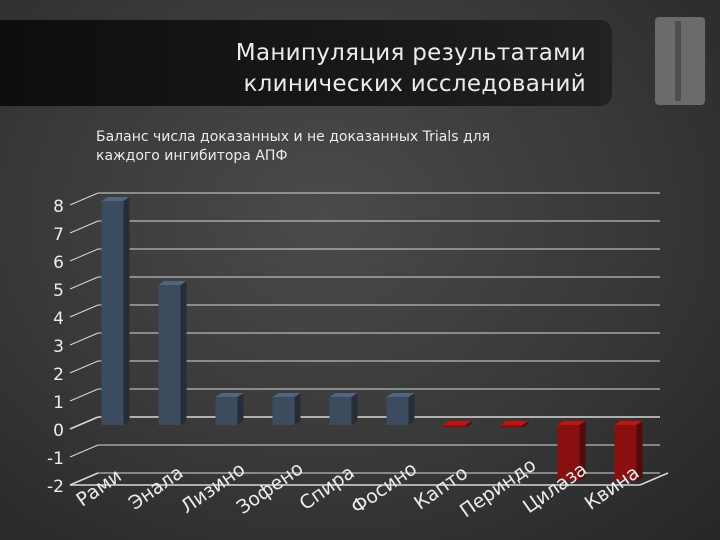 The width and height of the screenshot is (720, 540). I want to click on y-tick-labels: 8 7 6 5 4 3 2 1 0 -1 -2, so click(55, 347).